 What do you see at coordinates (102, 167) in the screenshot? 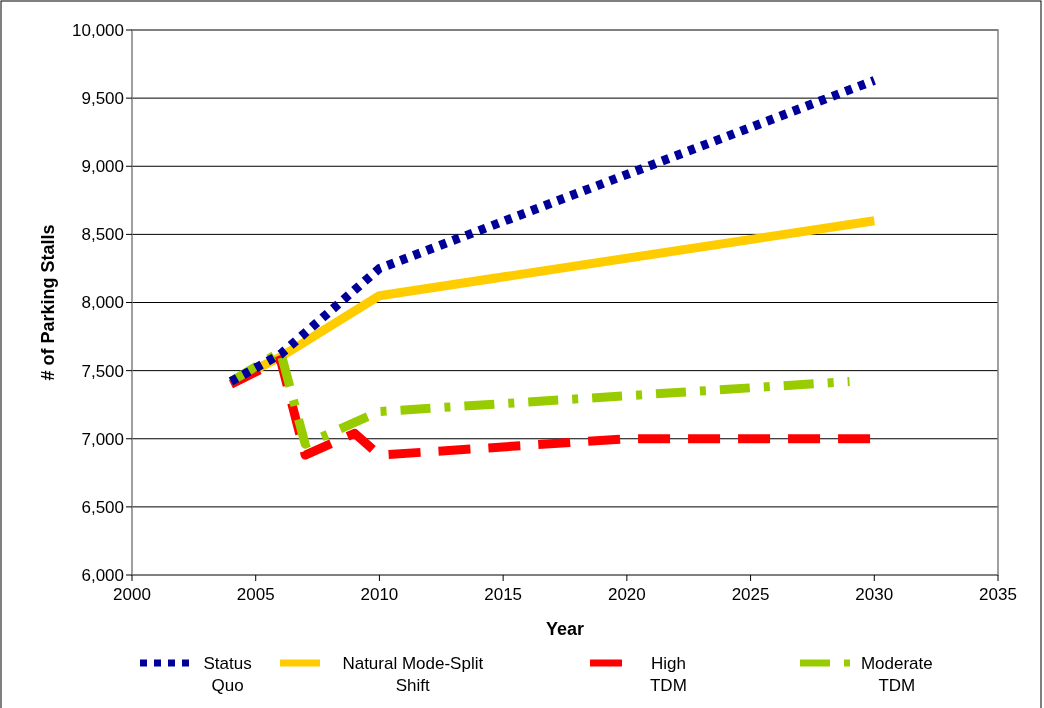
I see `y-tick-label: 9,000` at bounding box center [102, 167].